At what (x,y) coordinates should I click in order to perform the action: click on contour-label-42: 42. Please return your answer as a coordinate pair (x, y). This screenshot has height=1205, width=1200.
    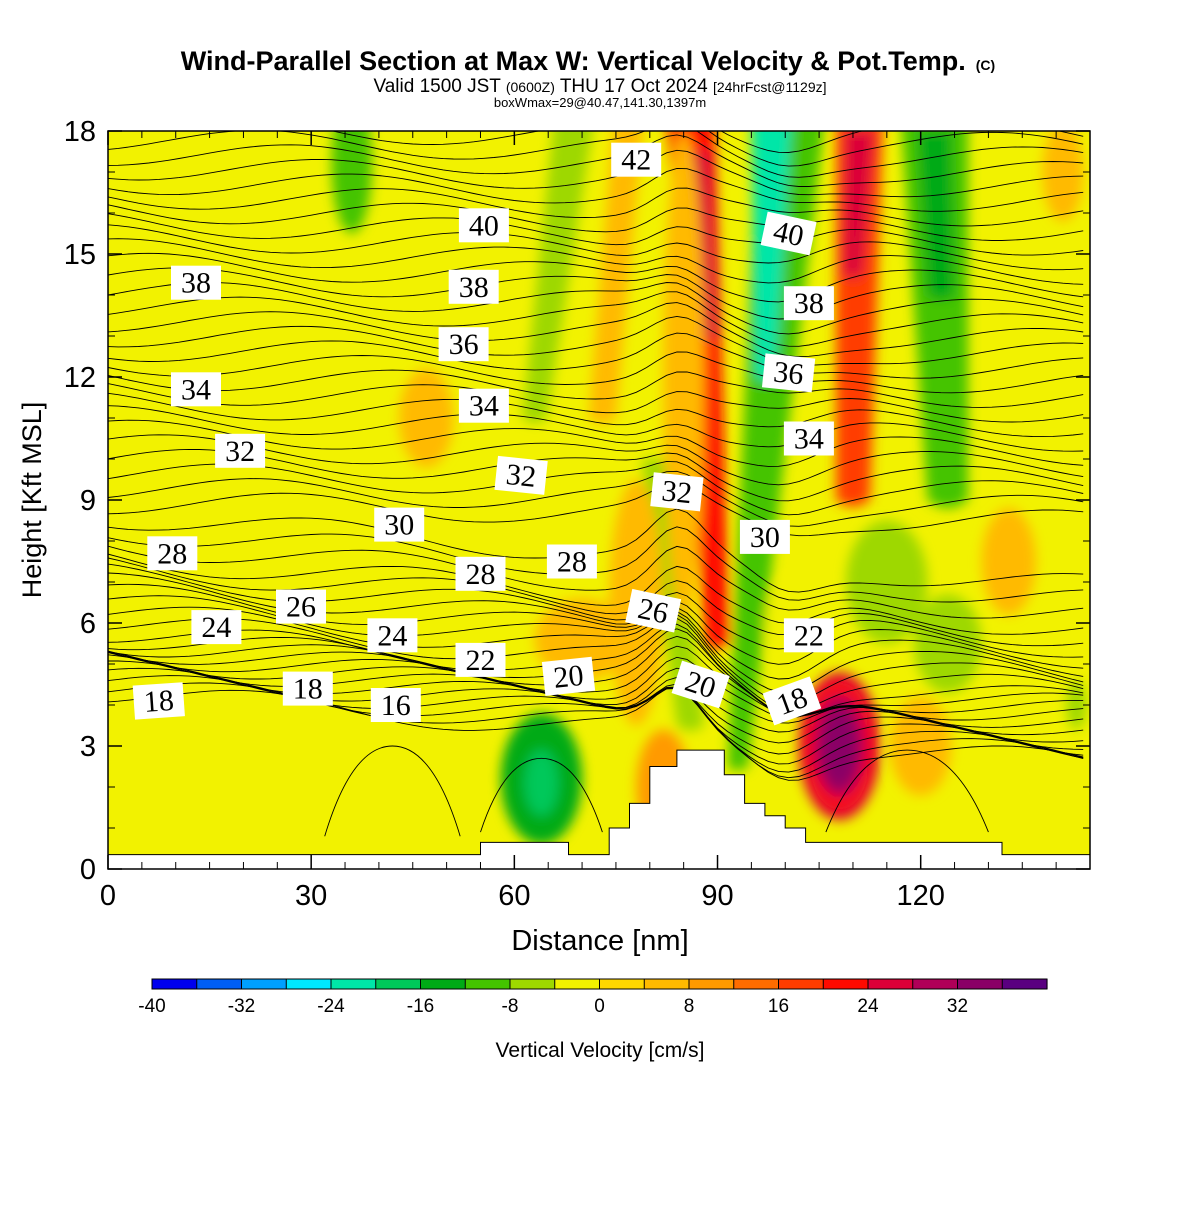
    Looking at the image, I should click on (636, 159).